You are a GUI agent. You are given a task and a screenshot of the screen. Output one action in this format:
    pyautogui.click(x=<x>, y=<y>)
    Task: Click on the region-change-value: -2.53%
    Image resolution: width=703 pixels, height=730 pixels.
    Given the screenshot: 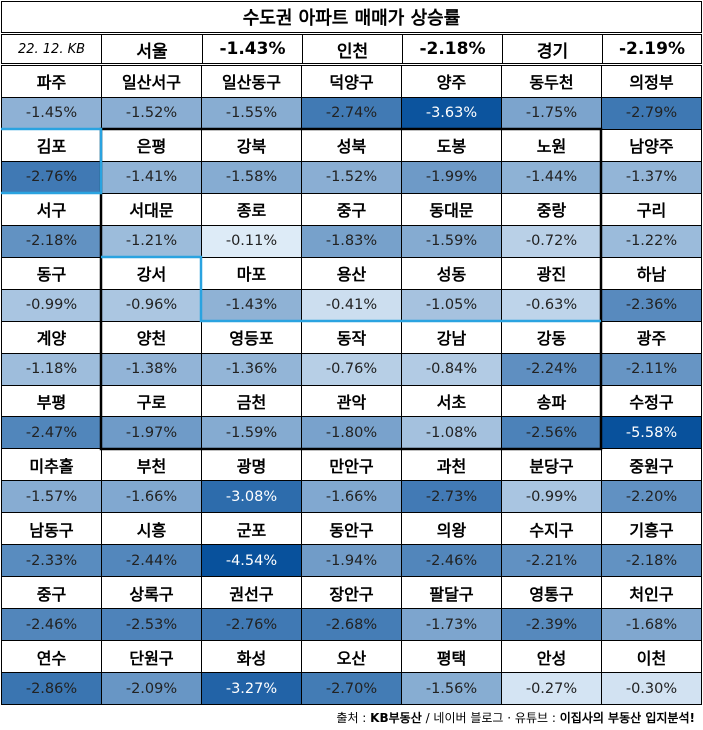 What is the action you would take?
    pyautogui.click(x=152, y=625)
    